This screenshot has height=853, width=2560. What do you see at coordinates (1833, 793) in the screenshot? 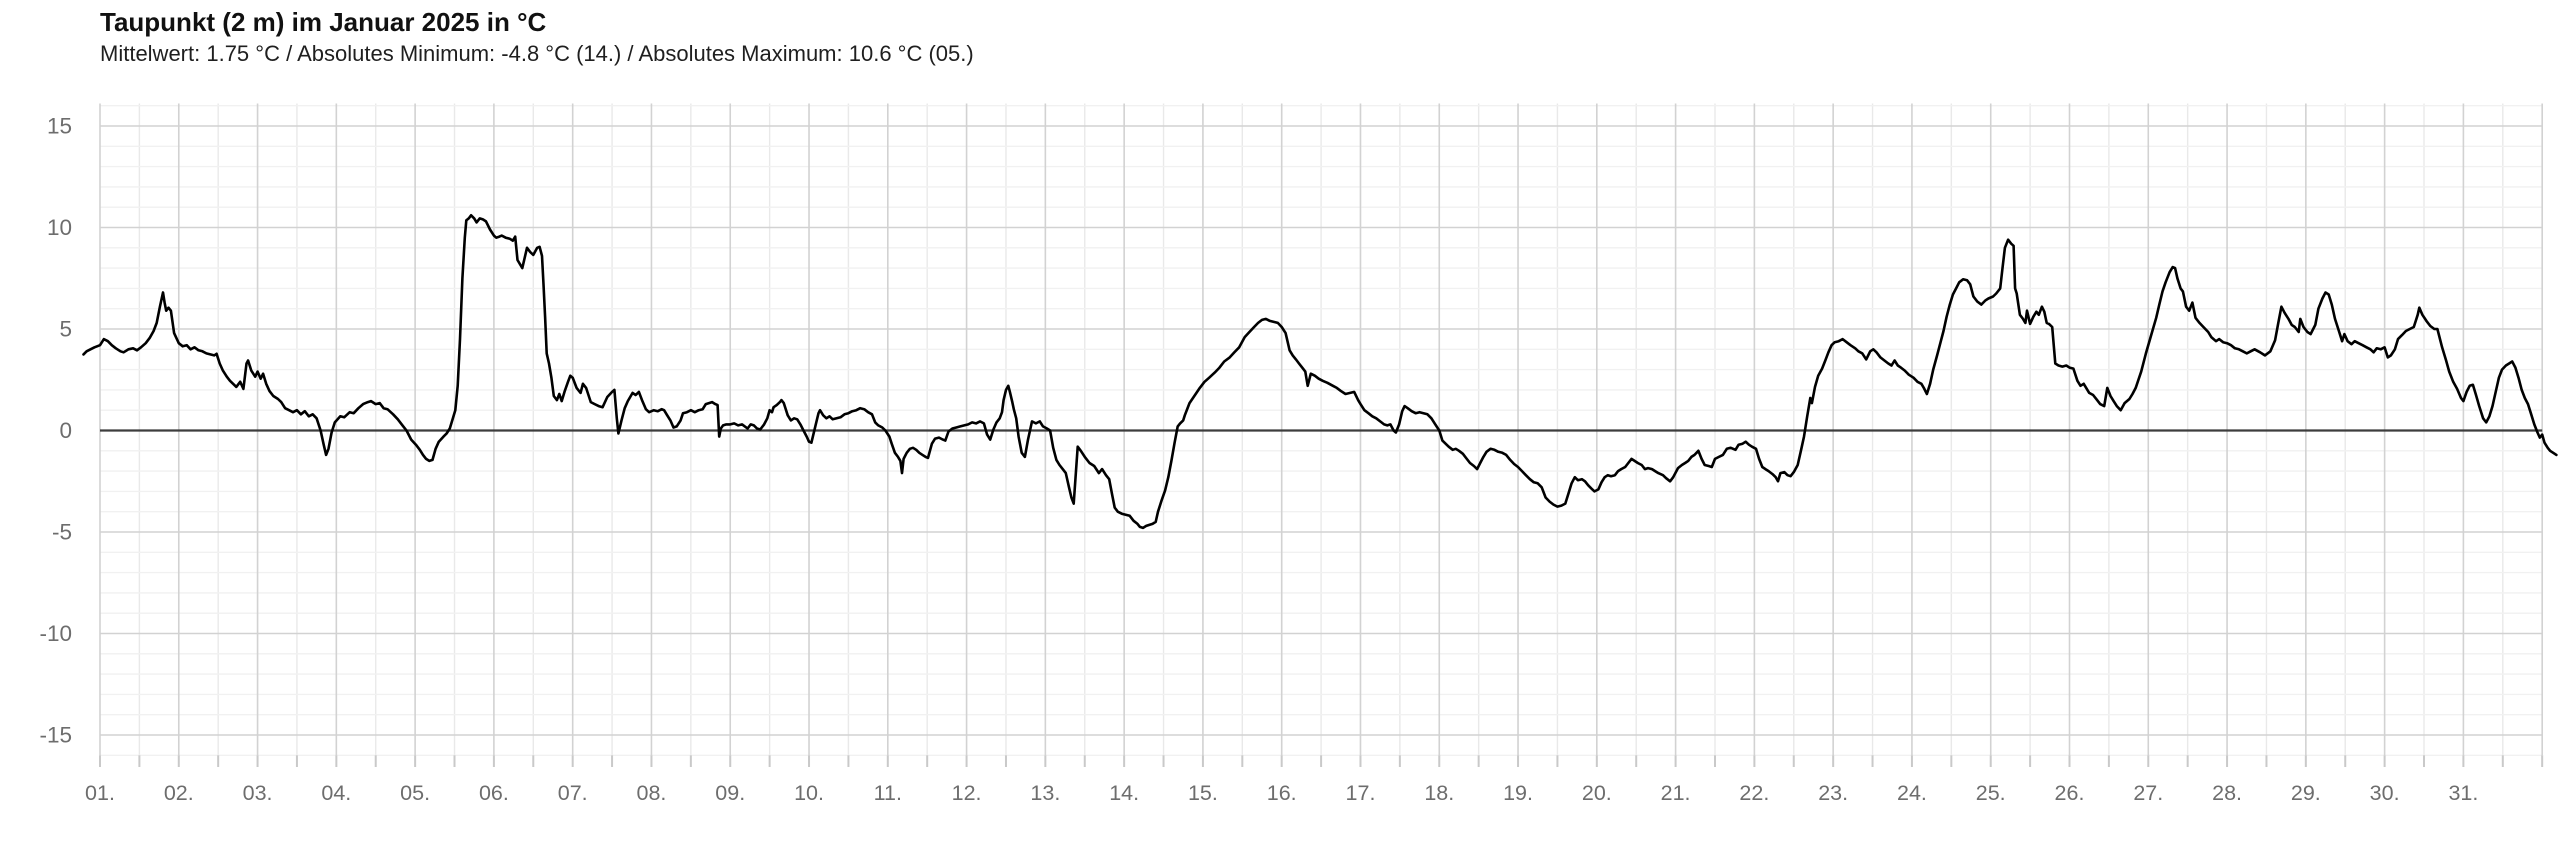
I see `x-axis-label: 23.` at bounding box center [1833, 793].